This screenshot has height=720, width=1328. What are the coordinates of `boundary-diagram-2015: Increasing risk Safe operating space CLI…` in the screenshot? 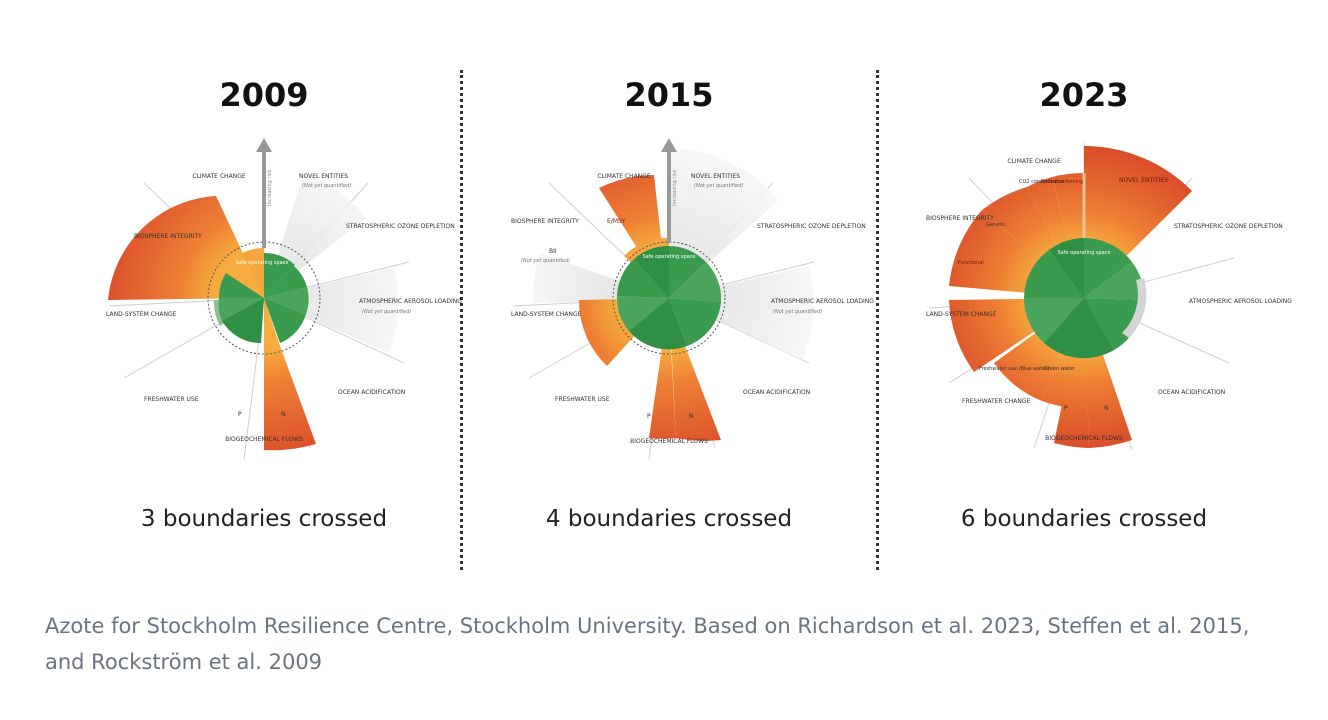 It's located at (692, 299).